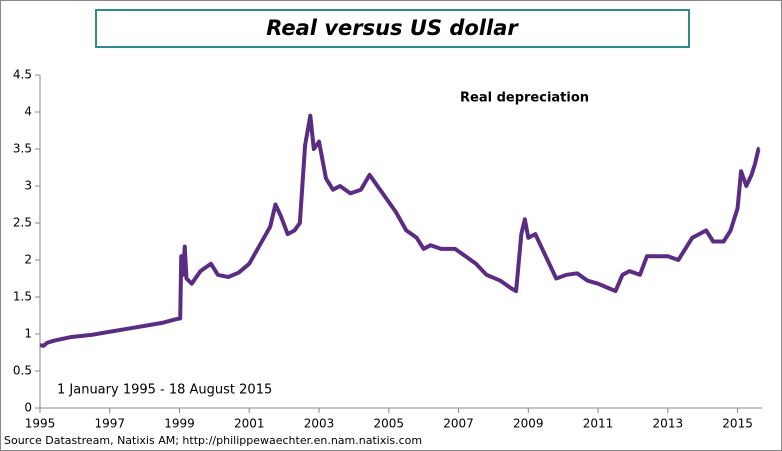  What do you see at coordinates (22, 371) in the screenshot?
I see `y-tick-label: 0.5` at bounding box center [22, 371].